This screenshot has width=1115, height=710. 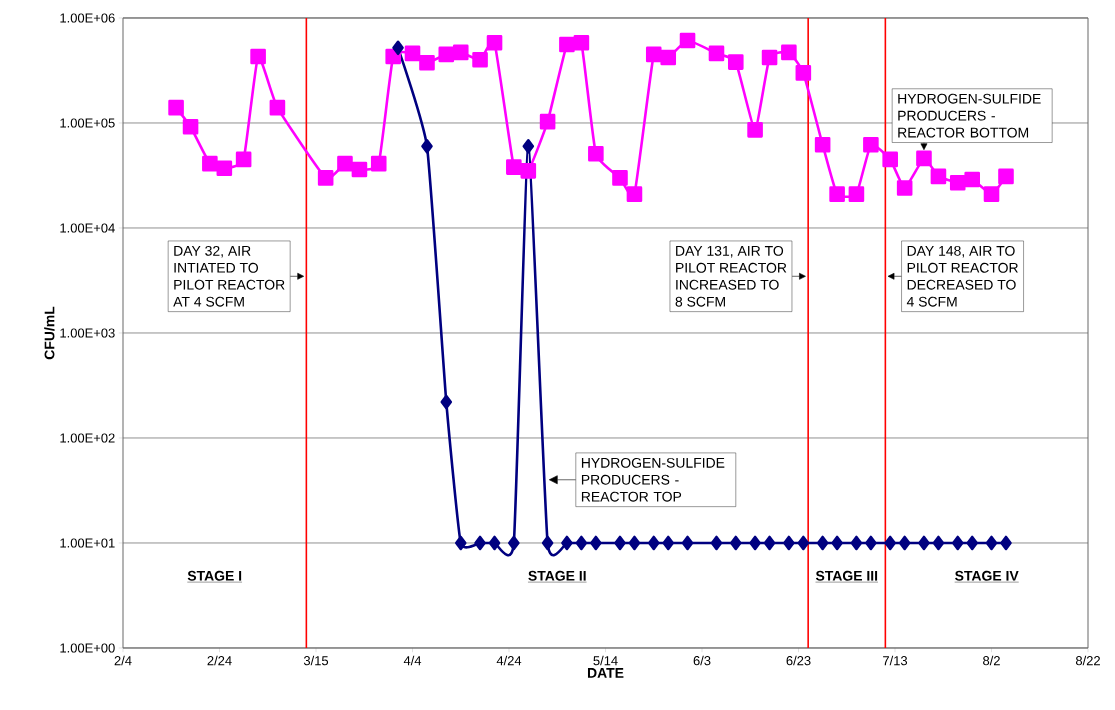 What do you see at coordinates (605, 673) in the screenshot?
I see `x-axis-title: DATE` at bounding box center [605, 673].